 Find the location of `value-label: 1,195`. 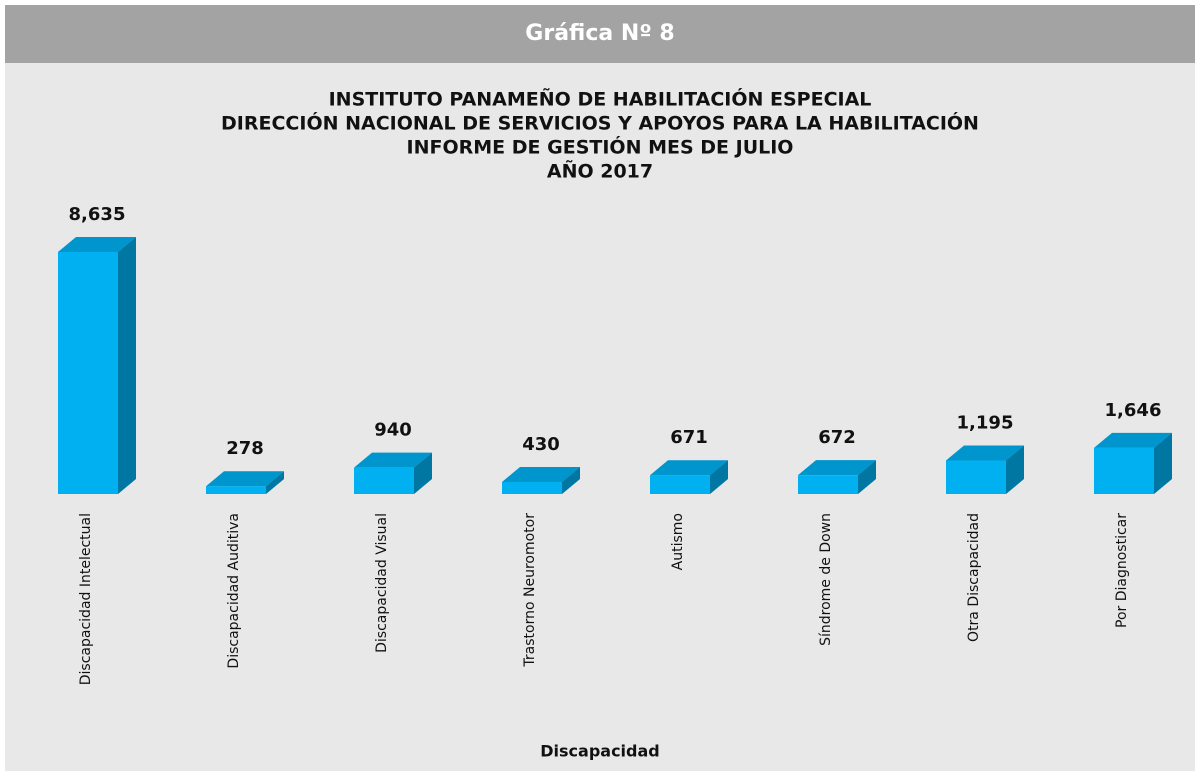

value-label: 1,195 is located at coordinates (985, 423).